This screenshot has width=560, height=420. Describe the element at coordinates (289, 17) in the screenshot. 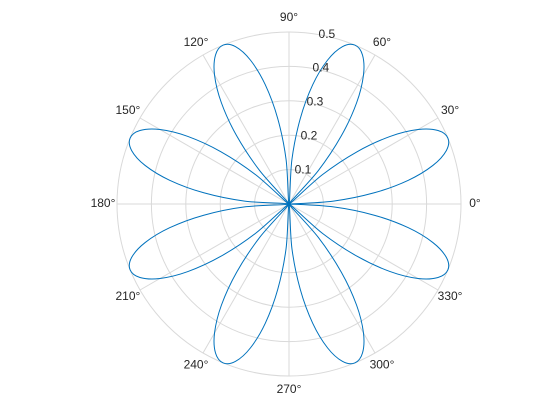

I see `theta-tick-label: 90°` at that location.